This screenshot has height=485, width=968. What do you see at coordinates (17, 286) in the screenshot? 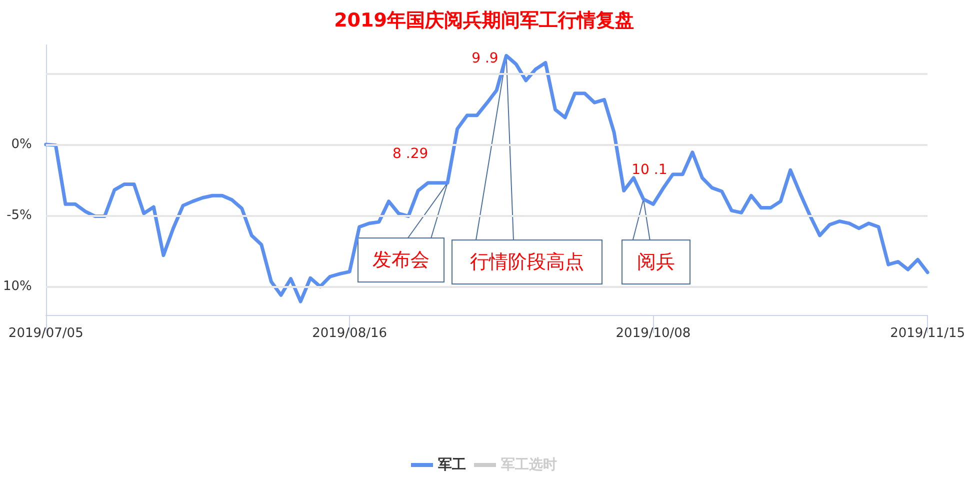
I see `y-tick-label: 10%` at bounding box center [17, 286].